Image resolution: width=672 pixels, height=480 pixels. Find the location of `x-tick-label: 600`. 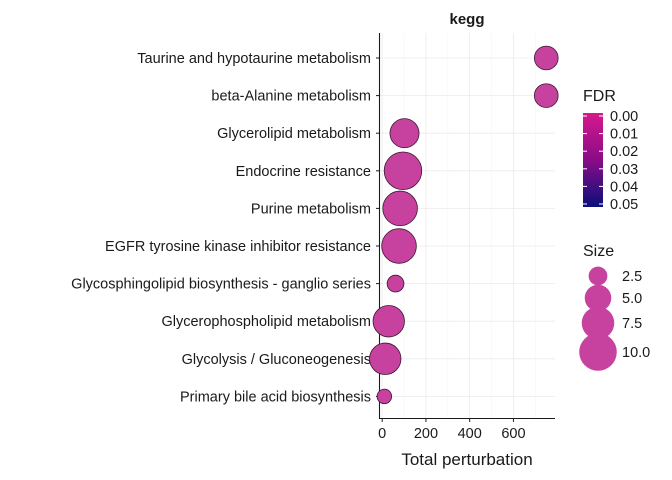

x-tick-label: 600 is located at coordinates (513, 434).